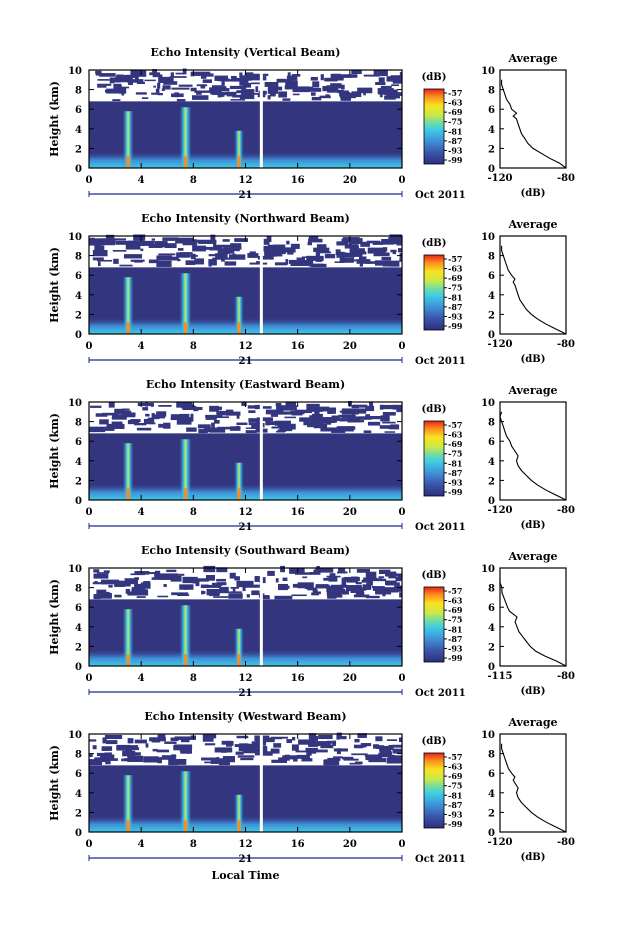 This screenshot has height=933, width=617. I want to click on average-frame, so click(533, 783).